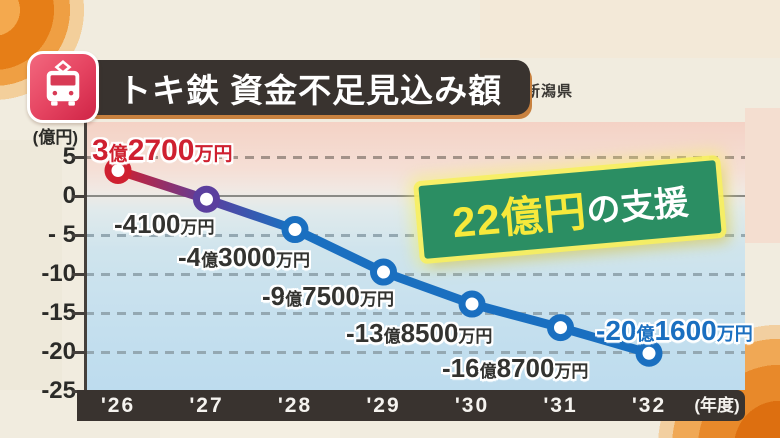 The width and height of the screenshot is (780, 438). What do you see at coordinates (429, 333) in the screenshot?
I see `label-number: 8500` at bounding box center [429, 333].